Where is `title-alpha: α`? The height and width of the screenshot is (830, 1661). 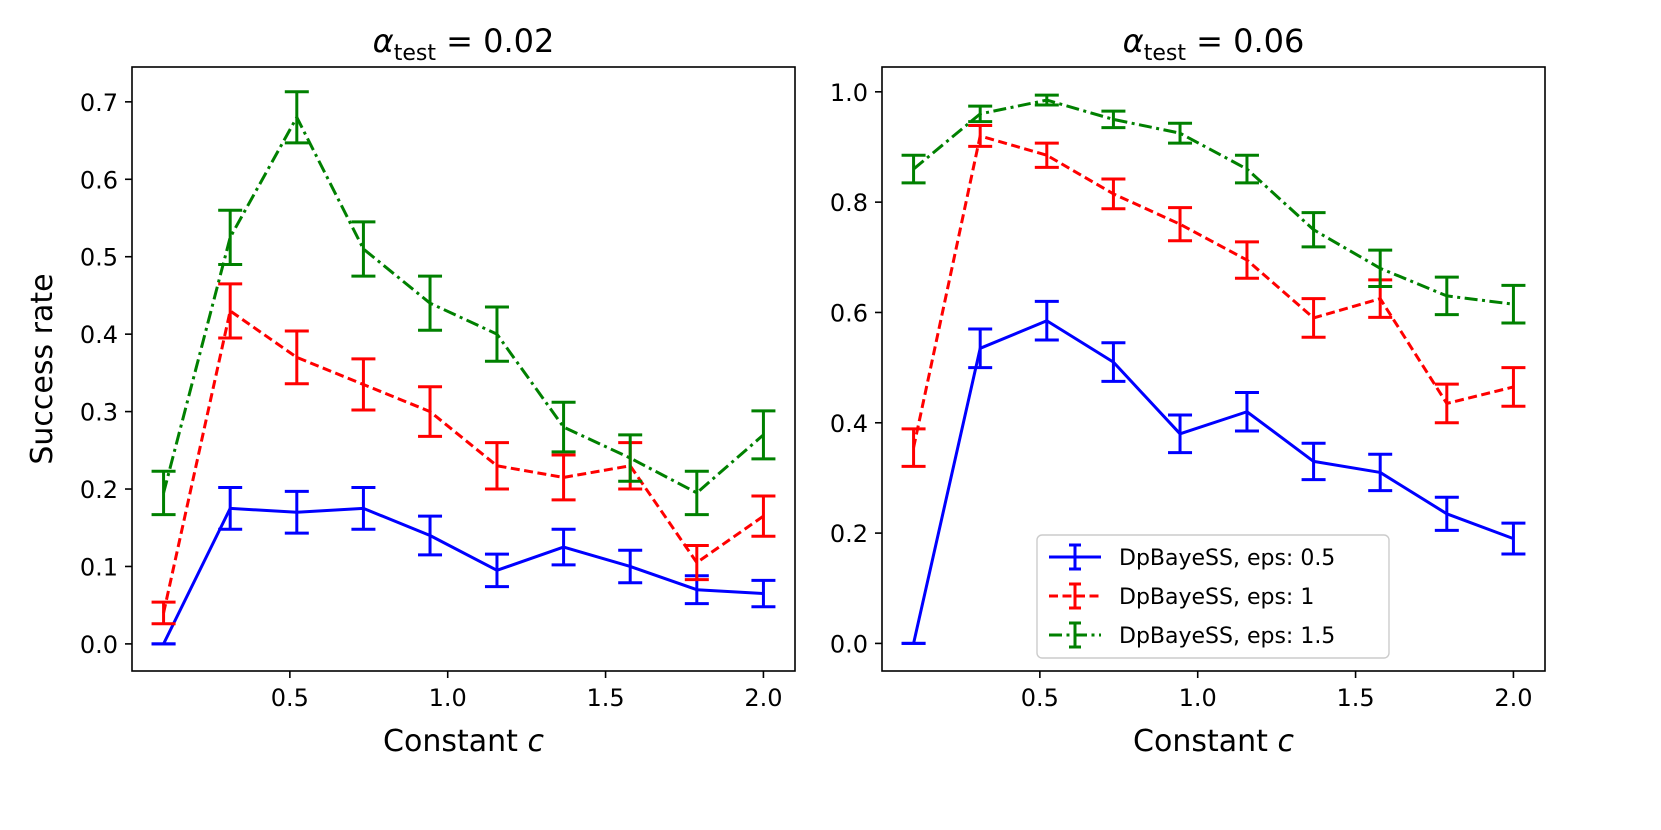
title-alpha: α is located at coordinates (1133, 41).